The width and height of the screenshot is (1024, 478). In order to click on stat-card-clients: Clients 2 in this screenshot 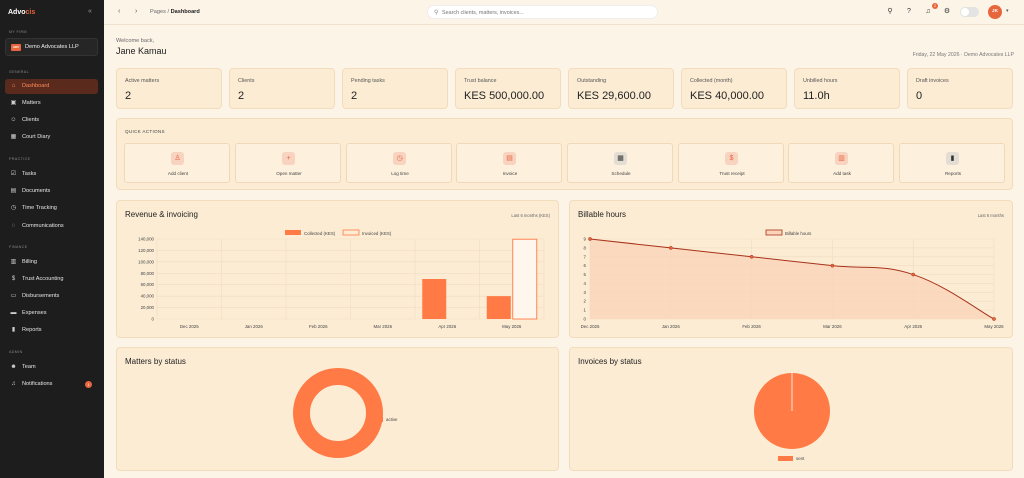, I will do `click(282, 88)`.